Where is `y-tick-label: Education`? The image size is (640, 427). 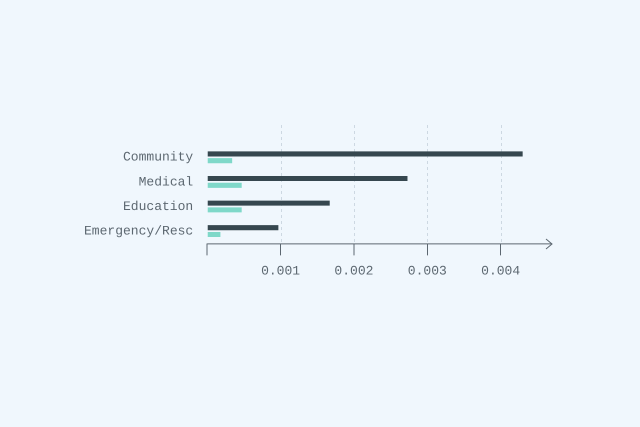
y-tick-label: Education is located at coordinates (158, 206).